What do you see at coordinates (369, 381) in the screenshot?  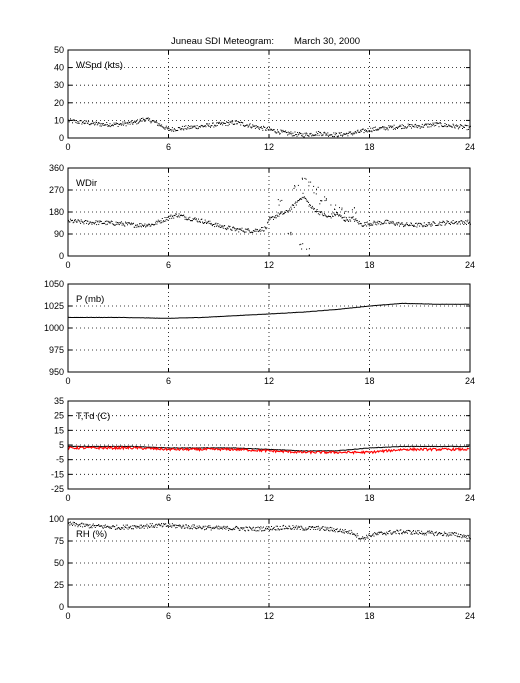 I see `x-tick-label: 18` at bounding box center [369, 381].